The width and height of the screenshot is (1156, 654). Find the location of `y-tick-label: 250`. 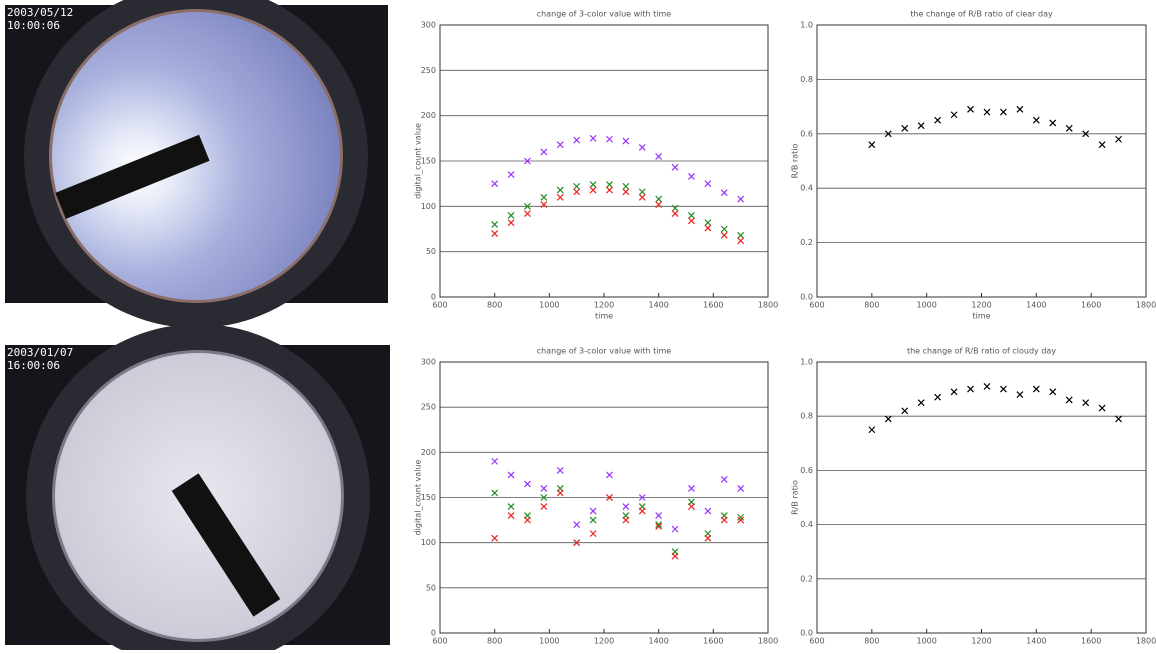

y-tick-label: 250 is located at coordinates (428, 407).